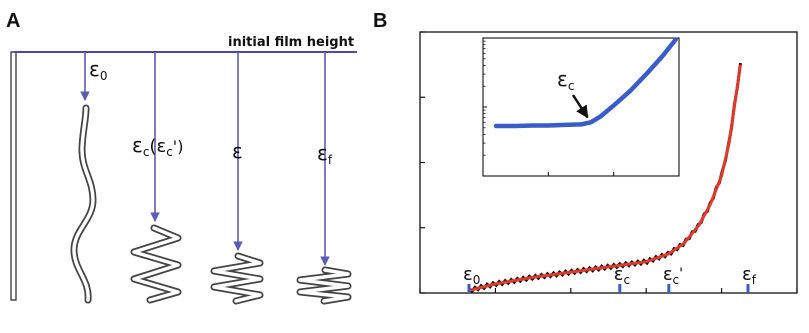  What do you see at coordinates (471, 275) in the screenshot?
I see `strain-marker-label: ε0` at bounding box center [471, 275].